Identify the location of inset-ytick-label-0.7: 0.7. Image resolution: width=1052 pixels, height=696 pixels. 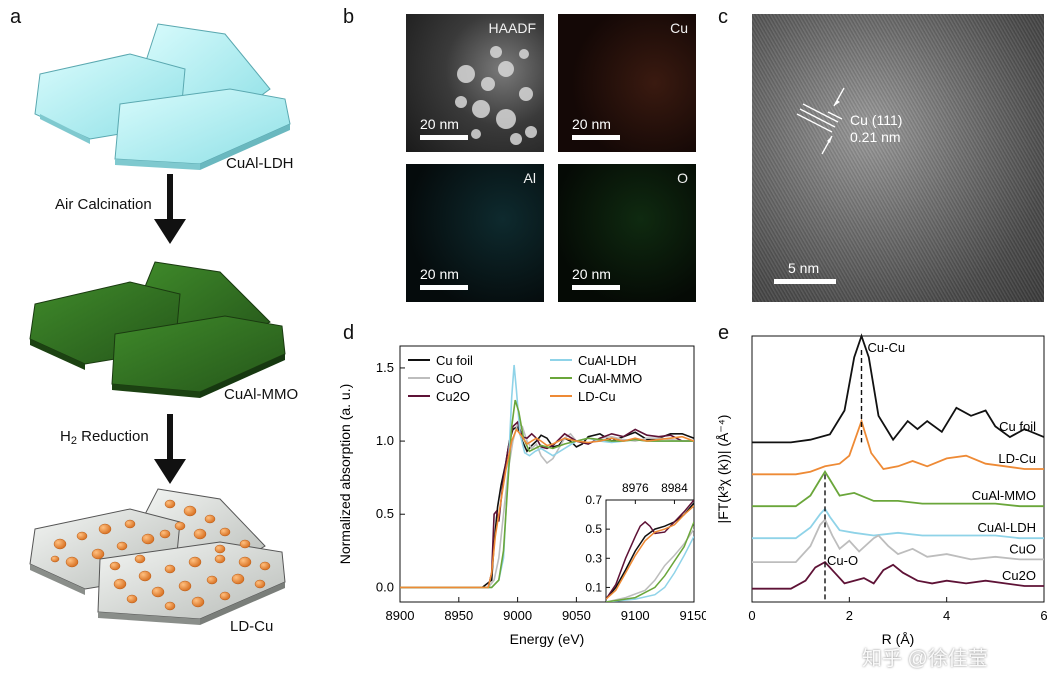
(593, 500).